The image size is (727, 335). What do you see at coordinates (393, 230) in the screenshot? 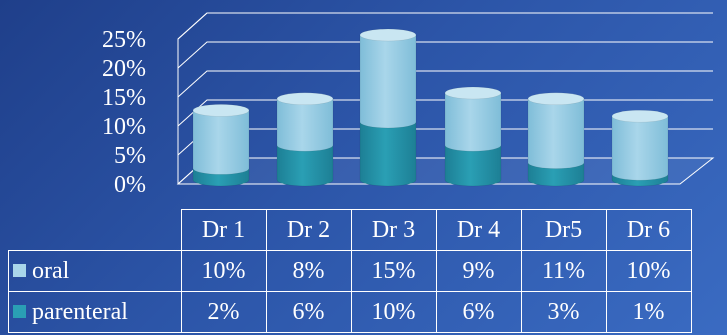
I see `category-label: Dr 3` at bounding box center [393, 230].